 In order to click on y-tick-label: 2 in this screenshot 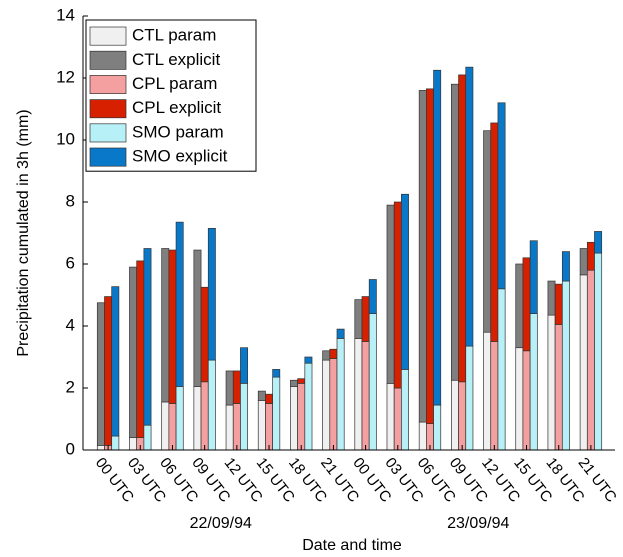, I will do `click(70, 386)`.